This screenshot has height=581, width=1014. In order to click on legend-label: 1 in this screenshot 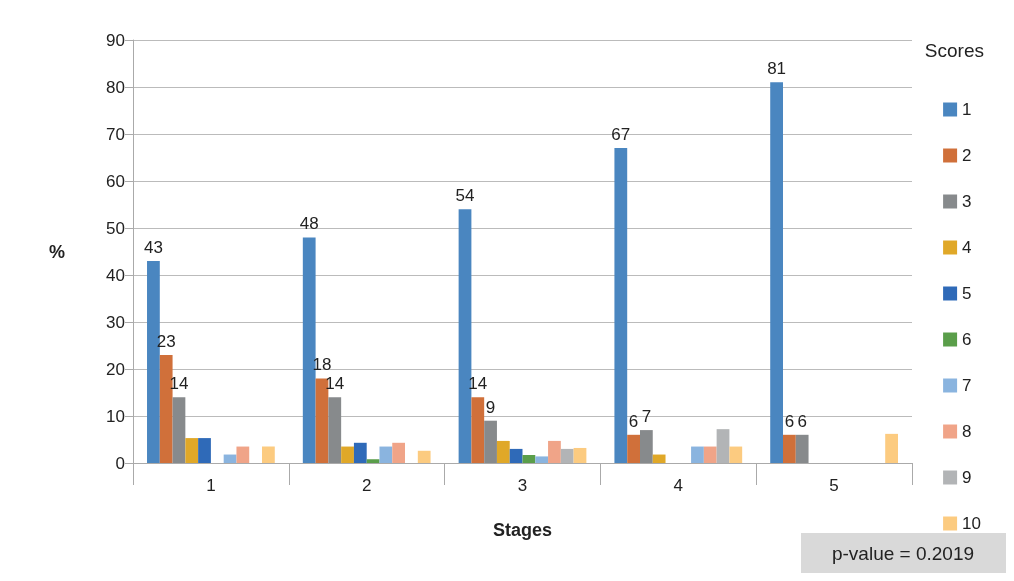, I will do `click(967, 109)`.